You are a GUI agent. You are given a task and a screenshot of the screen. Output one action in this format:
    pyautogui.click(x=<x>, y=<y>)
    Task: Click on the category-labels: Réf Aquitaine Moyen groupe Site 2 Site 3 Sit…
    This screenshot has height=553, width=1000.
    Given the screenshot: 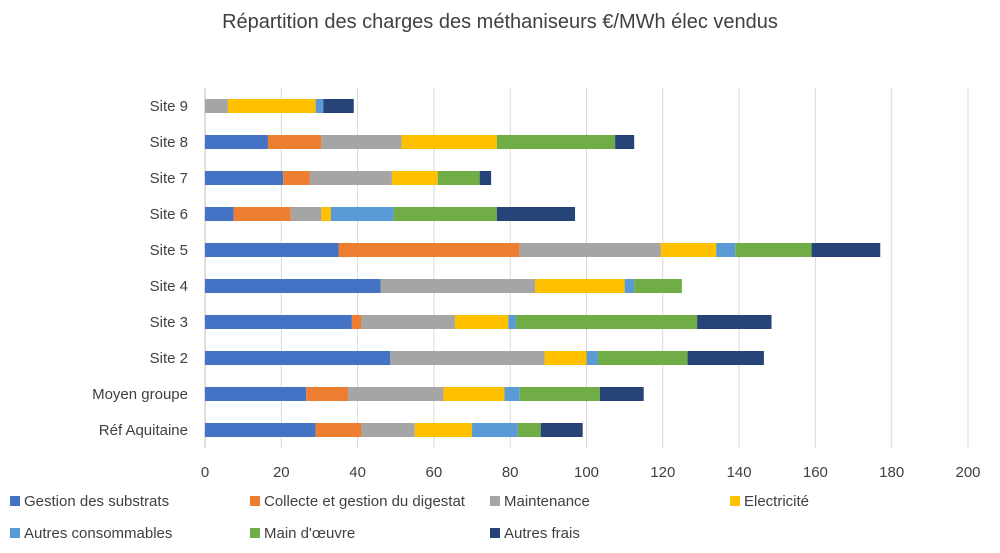 What is the action you would take?
    pyautogui.click(x=140, y=268)
    